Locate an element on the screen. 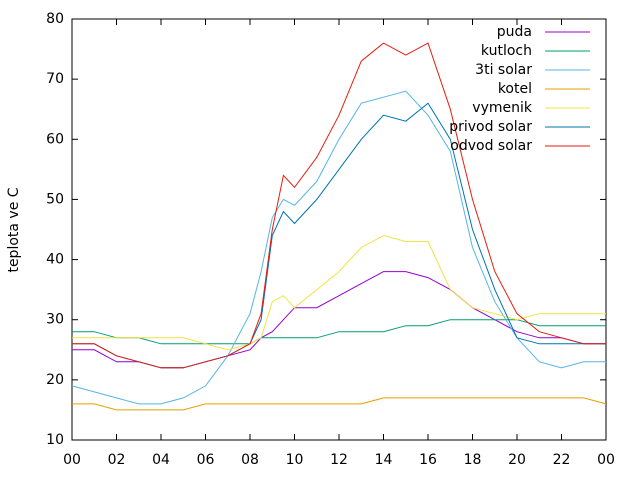 The width and height of the screenshot is (640, 484). x-tick-label: 20 is located at coordinates (517, 460).